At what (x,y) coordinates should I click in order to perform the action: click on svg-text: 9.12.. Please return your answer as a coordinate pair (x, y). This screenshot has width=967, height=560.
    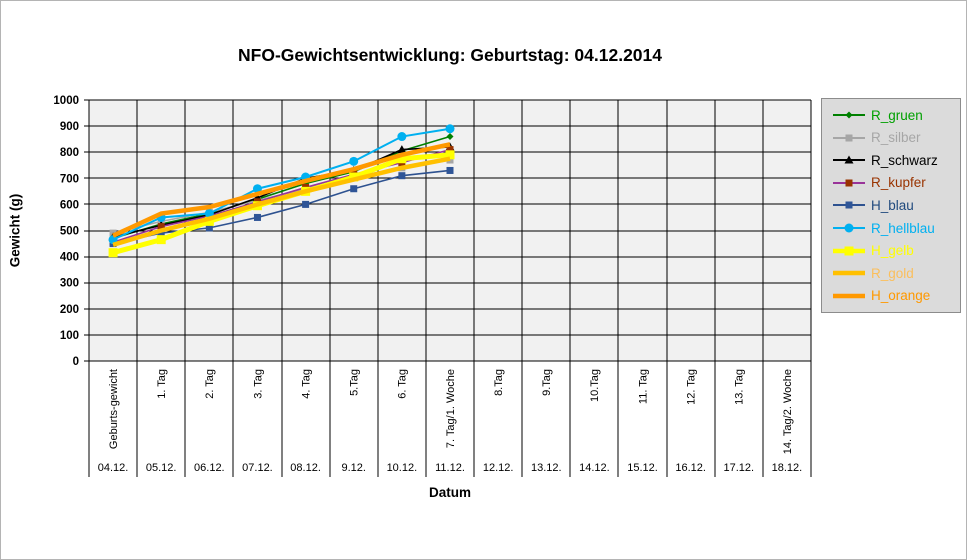
    Looking at the image, I should click on (353, 468).